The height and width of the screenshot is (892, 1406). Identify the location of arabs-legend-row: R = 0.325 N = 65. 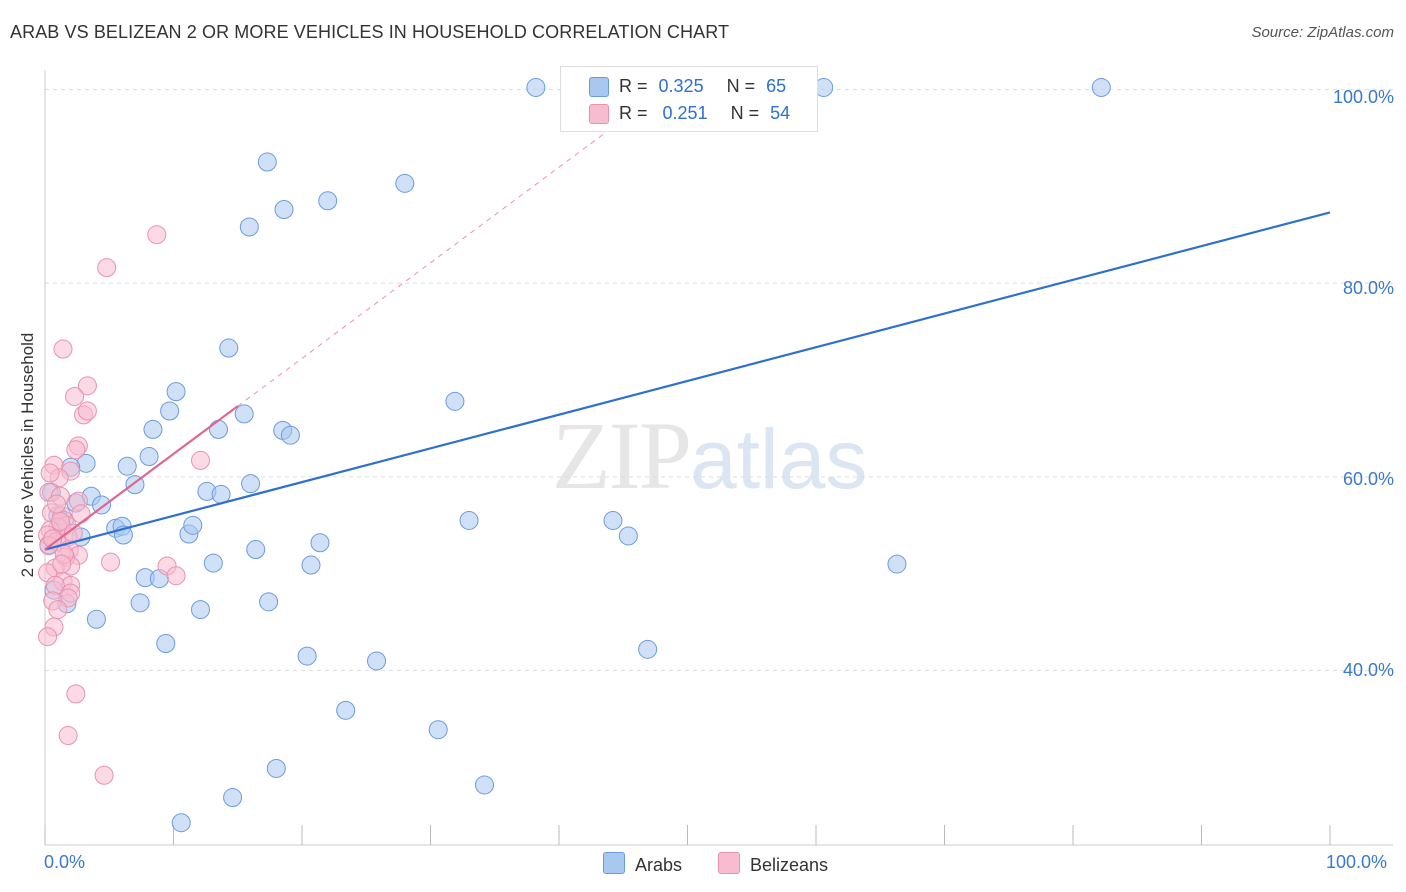
(702, 87).